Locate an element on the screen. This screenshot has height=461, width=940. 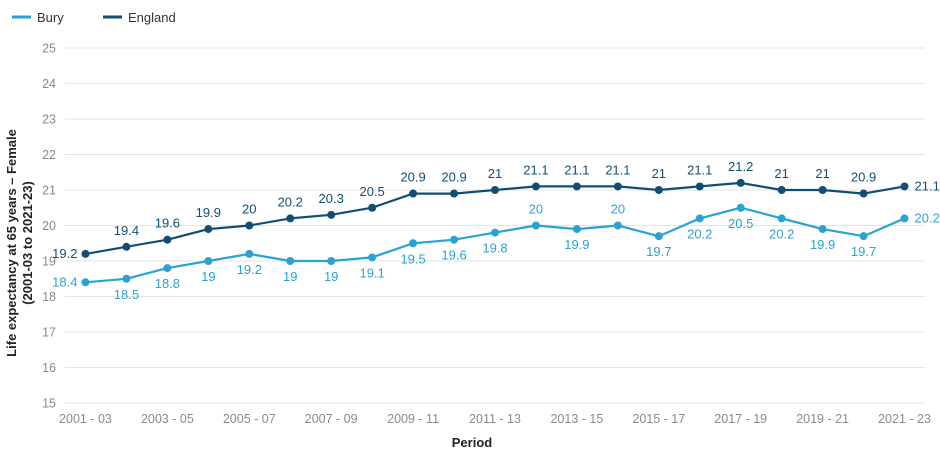
x-tick-label: 2013 - 15 is located at coordinates (576, 419).